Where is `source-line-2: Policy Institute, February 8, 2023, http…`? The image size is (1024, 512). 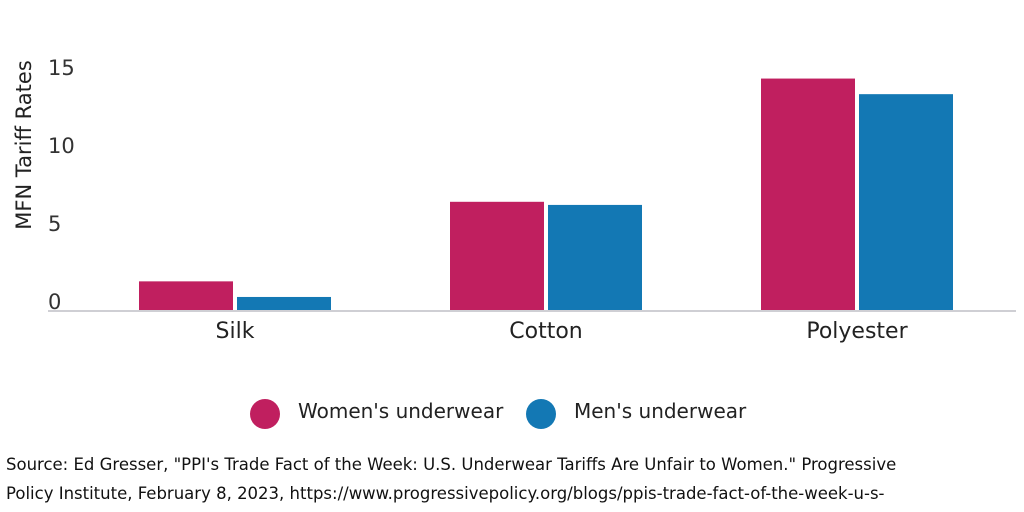
source-line-2: Policy Institute, February 8, 2023, http… is located at coordinates (445, 493).